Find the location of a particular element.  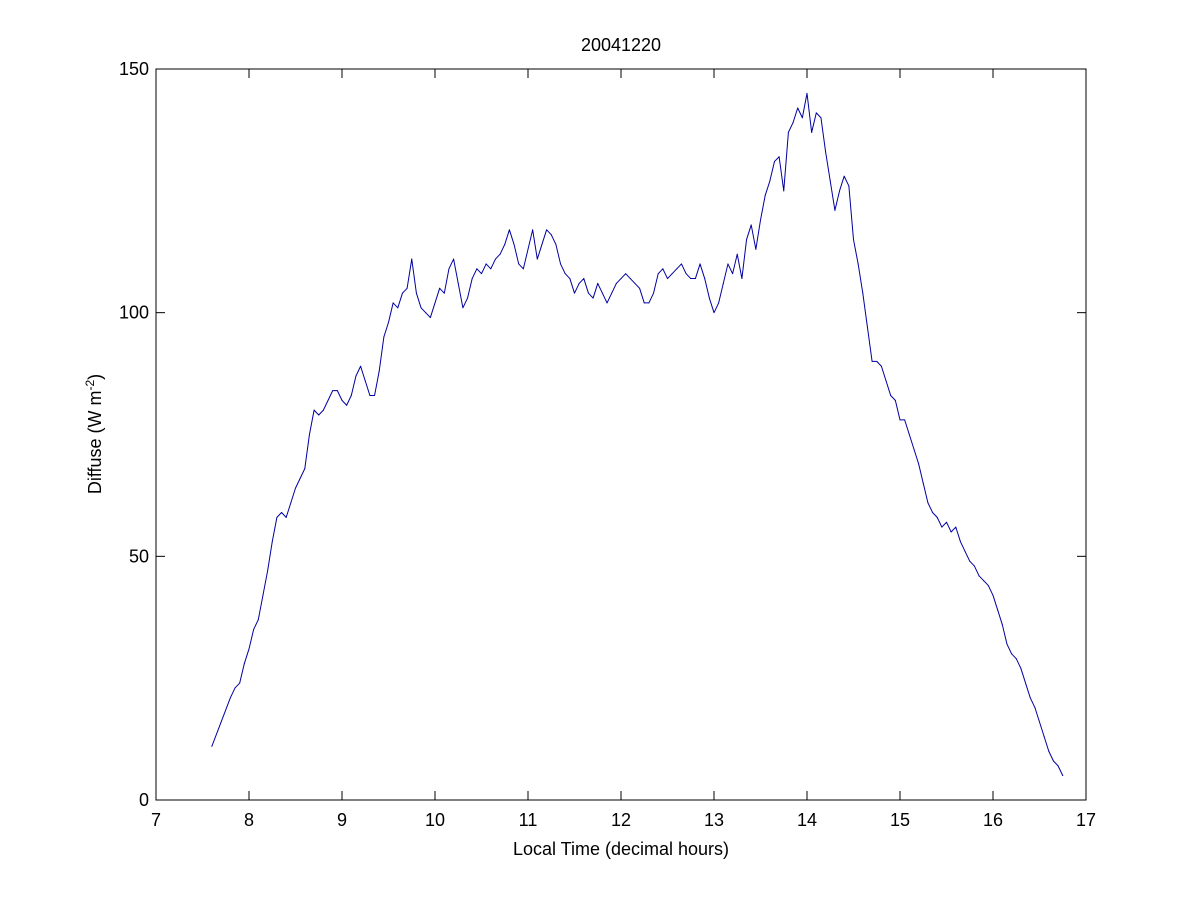

y-tick-label: 100 is located at coordinates (134, 313).